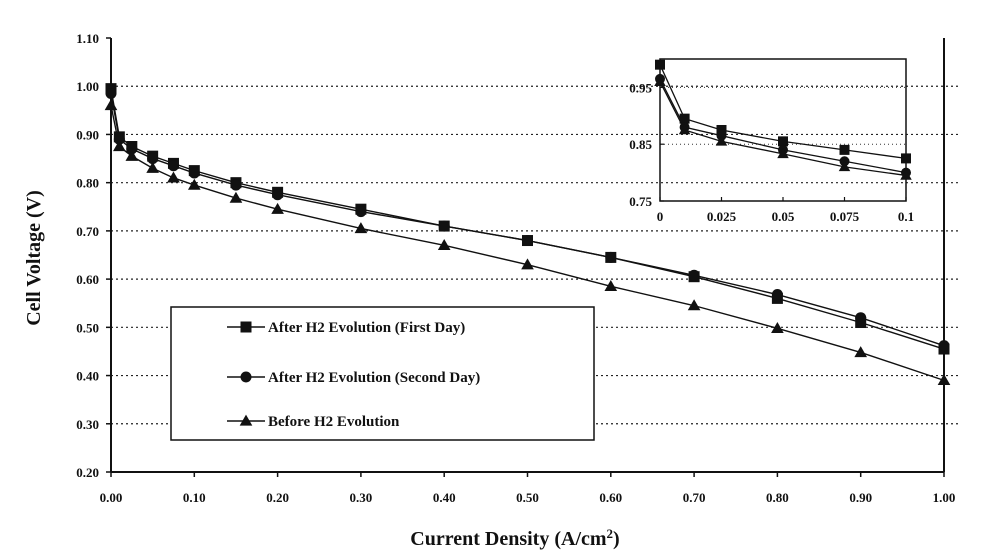 The height and width of the screenshot is (554, 989). I want to click on inset-series, so click(783, 119).